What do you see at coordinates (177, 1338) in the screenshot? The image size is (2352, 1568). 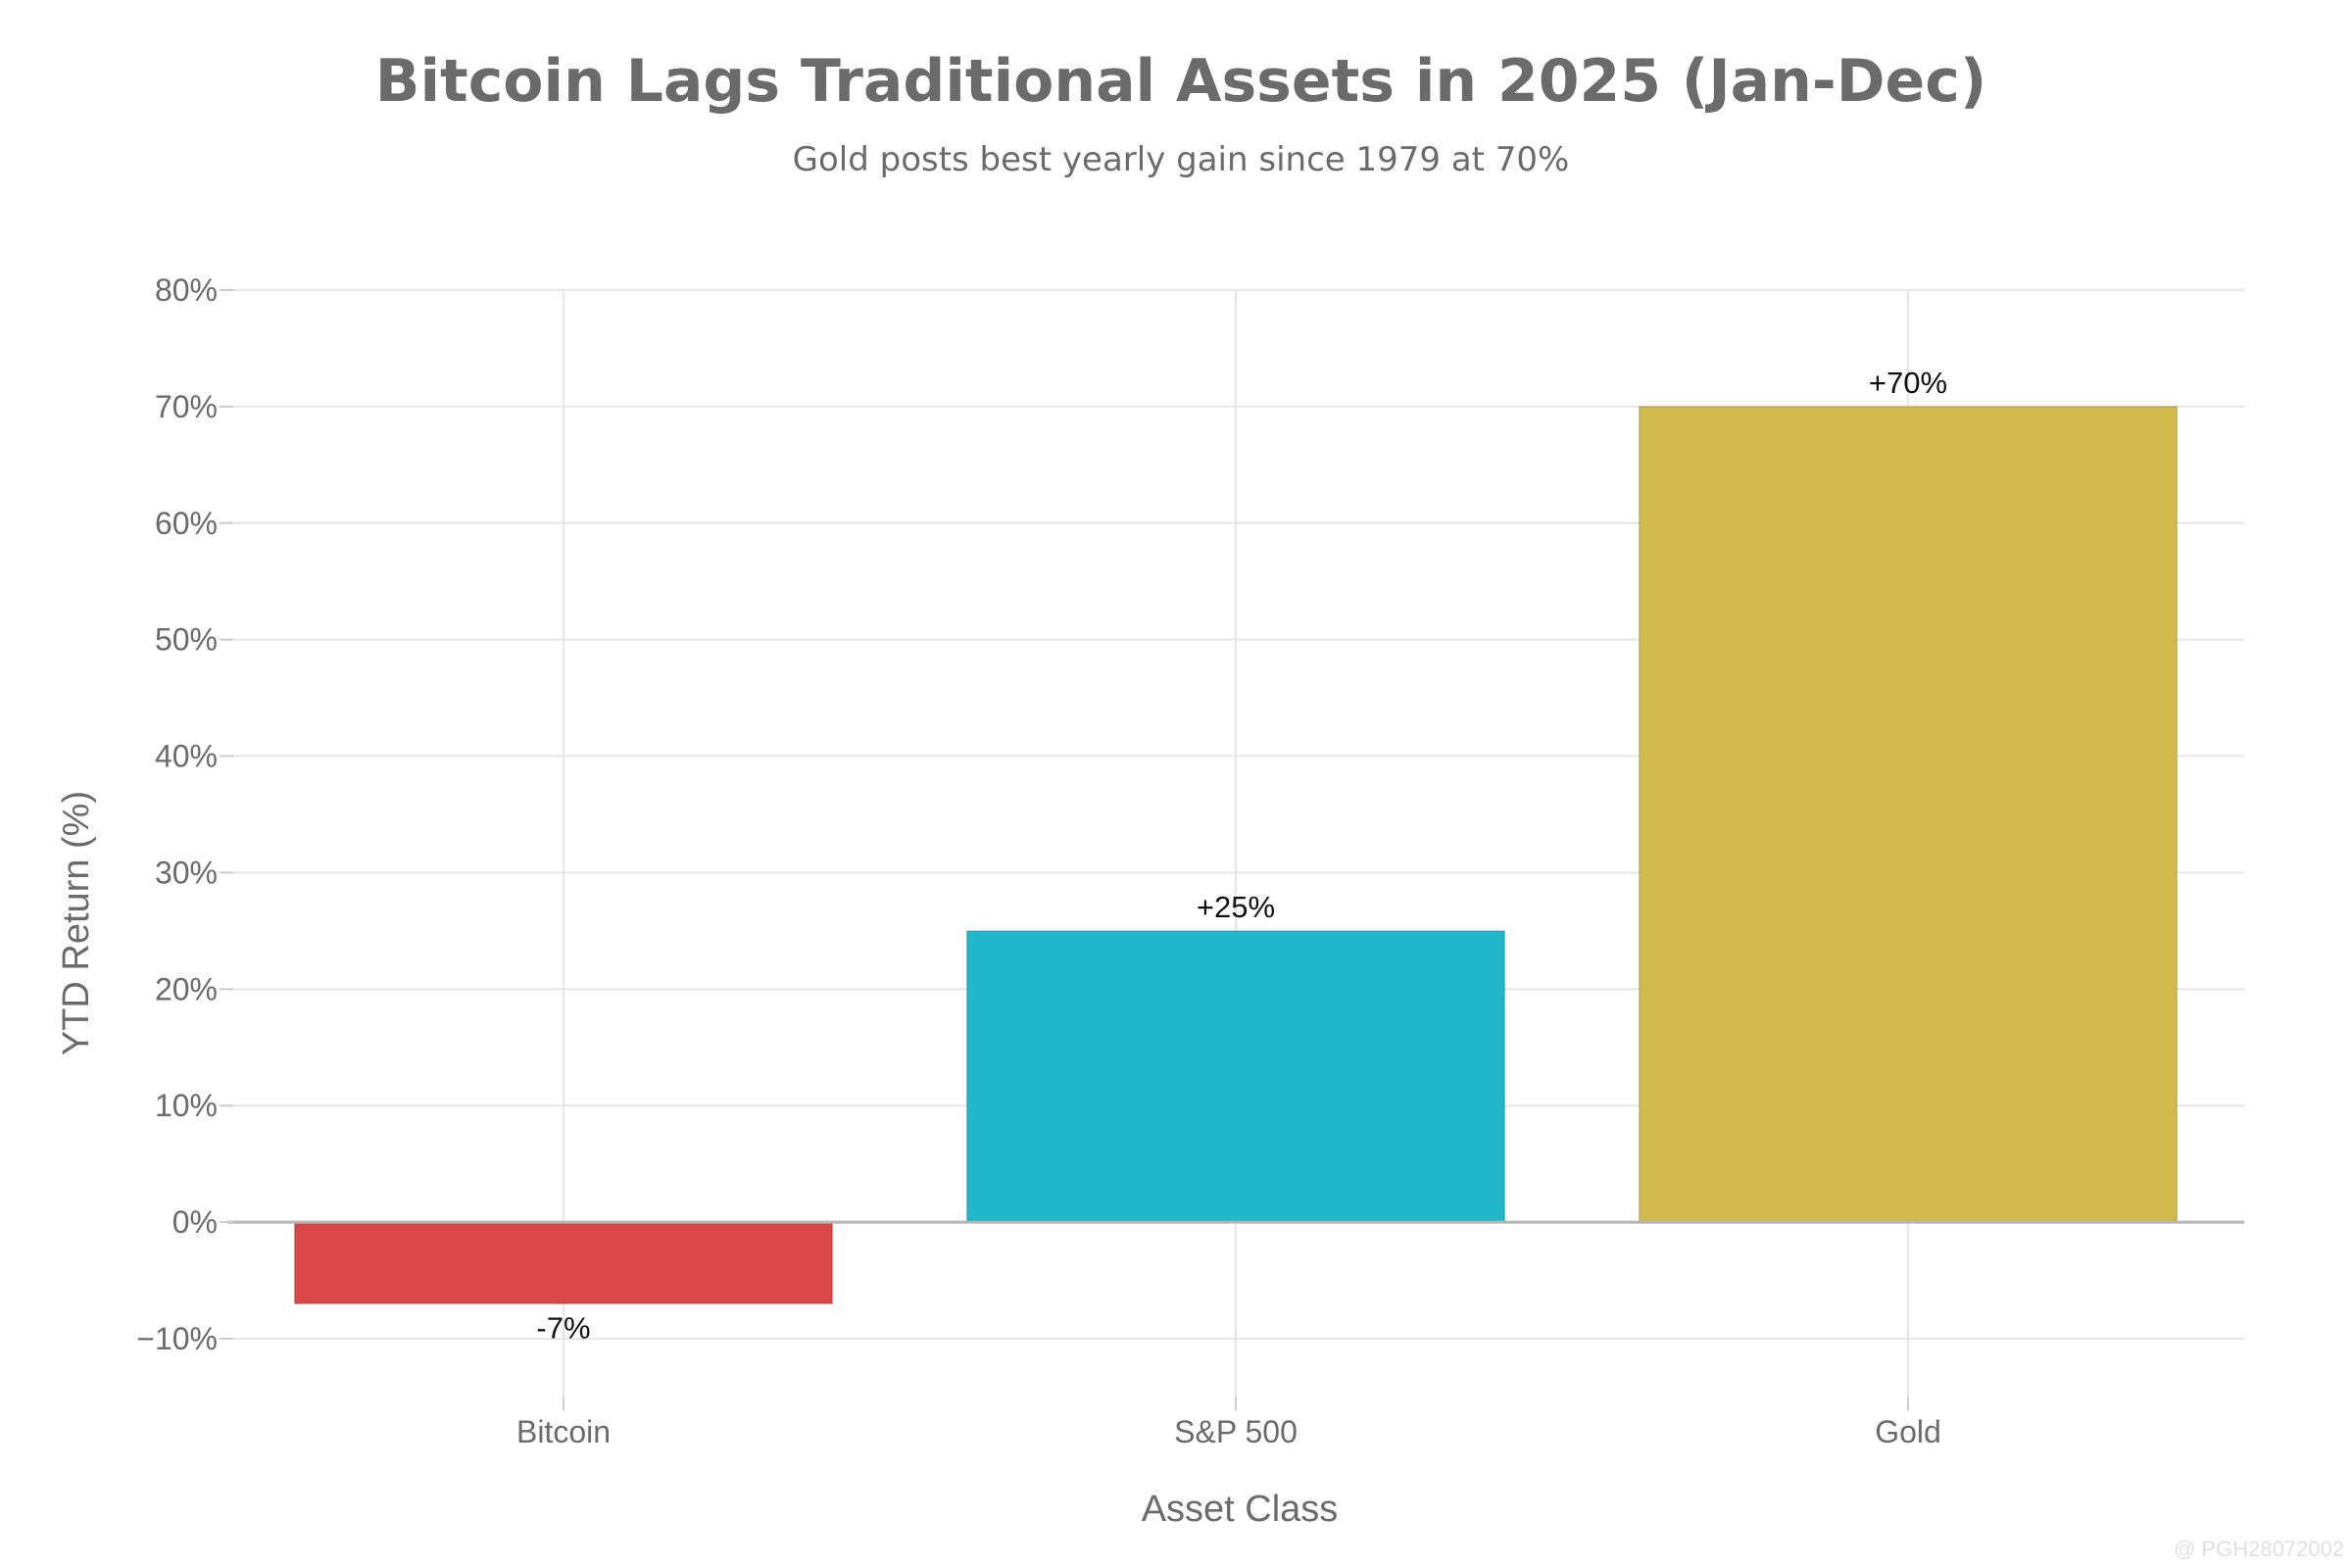 I see `y-tick-label: −10%` at bounding box center [177, 1338].